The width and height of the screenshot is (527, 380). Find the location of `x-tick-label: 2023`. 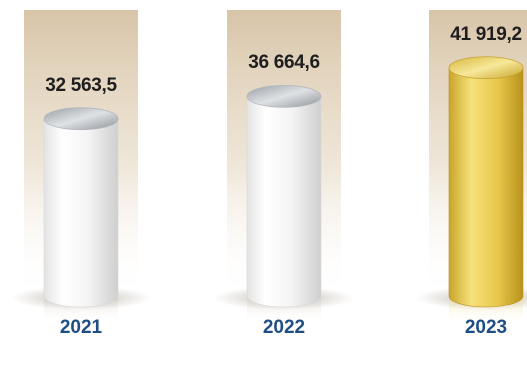

x-tick-label: 2023 is located at coordinates (486, 327).